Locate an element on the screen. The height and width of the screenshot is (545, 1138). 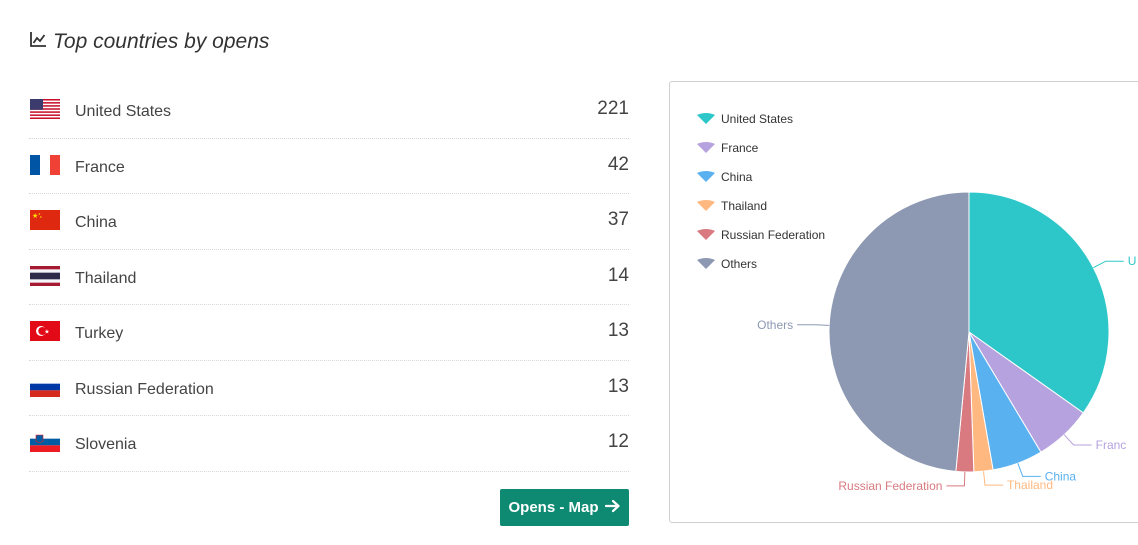
pie-label-line-thailand is located at coordinates (993, 478).